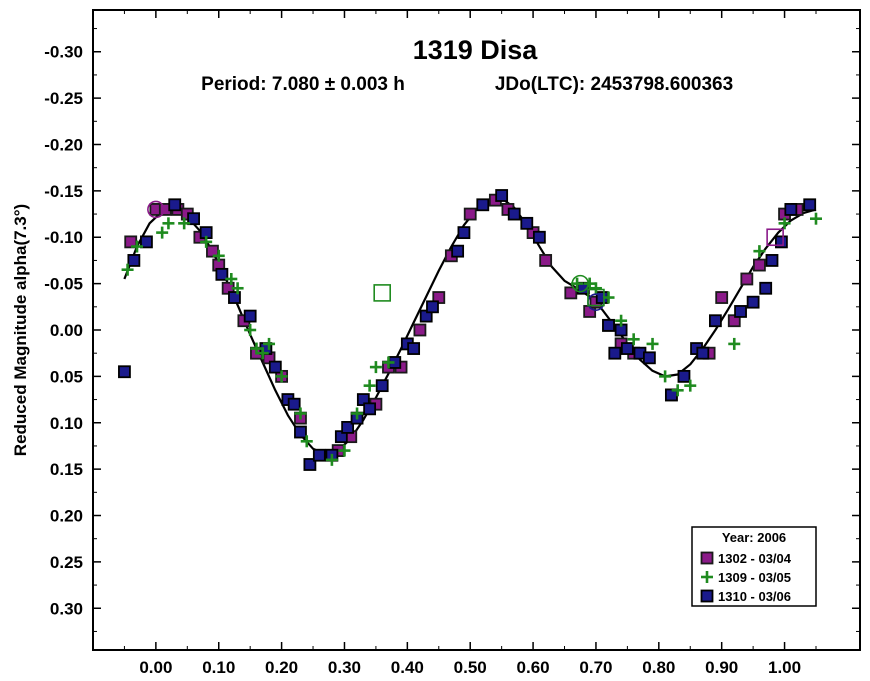 The height and width of the screenshot is (681, 870). I want to click on x-tick-label: 0.00, so click(155, 667).